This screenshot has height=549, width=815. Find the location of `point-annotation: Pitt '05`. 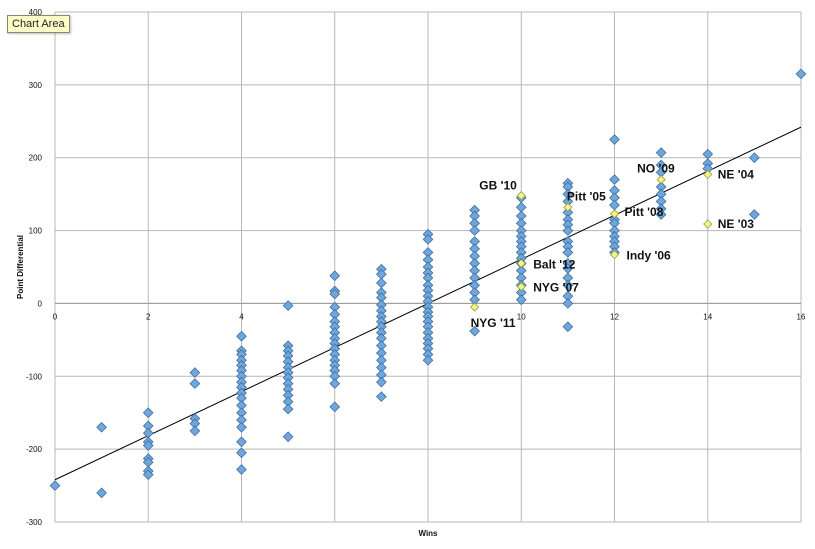

point-annotation: Pitt '05 is located at coordinates (586, 196).